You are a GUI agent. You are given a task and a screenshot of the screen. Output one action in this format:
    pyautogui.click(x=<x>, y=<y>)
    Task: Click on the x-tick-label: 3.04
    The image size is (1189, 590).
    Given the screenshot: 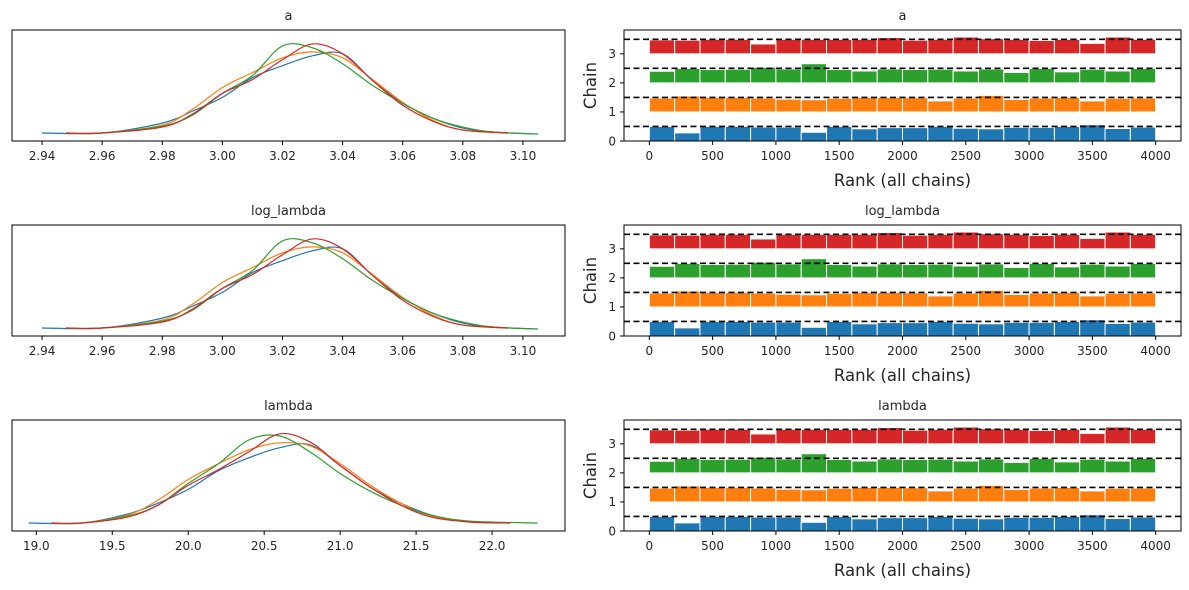 What is the action you would take?
    pyautogui.click(x=342, y=351)
    